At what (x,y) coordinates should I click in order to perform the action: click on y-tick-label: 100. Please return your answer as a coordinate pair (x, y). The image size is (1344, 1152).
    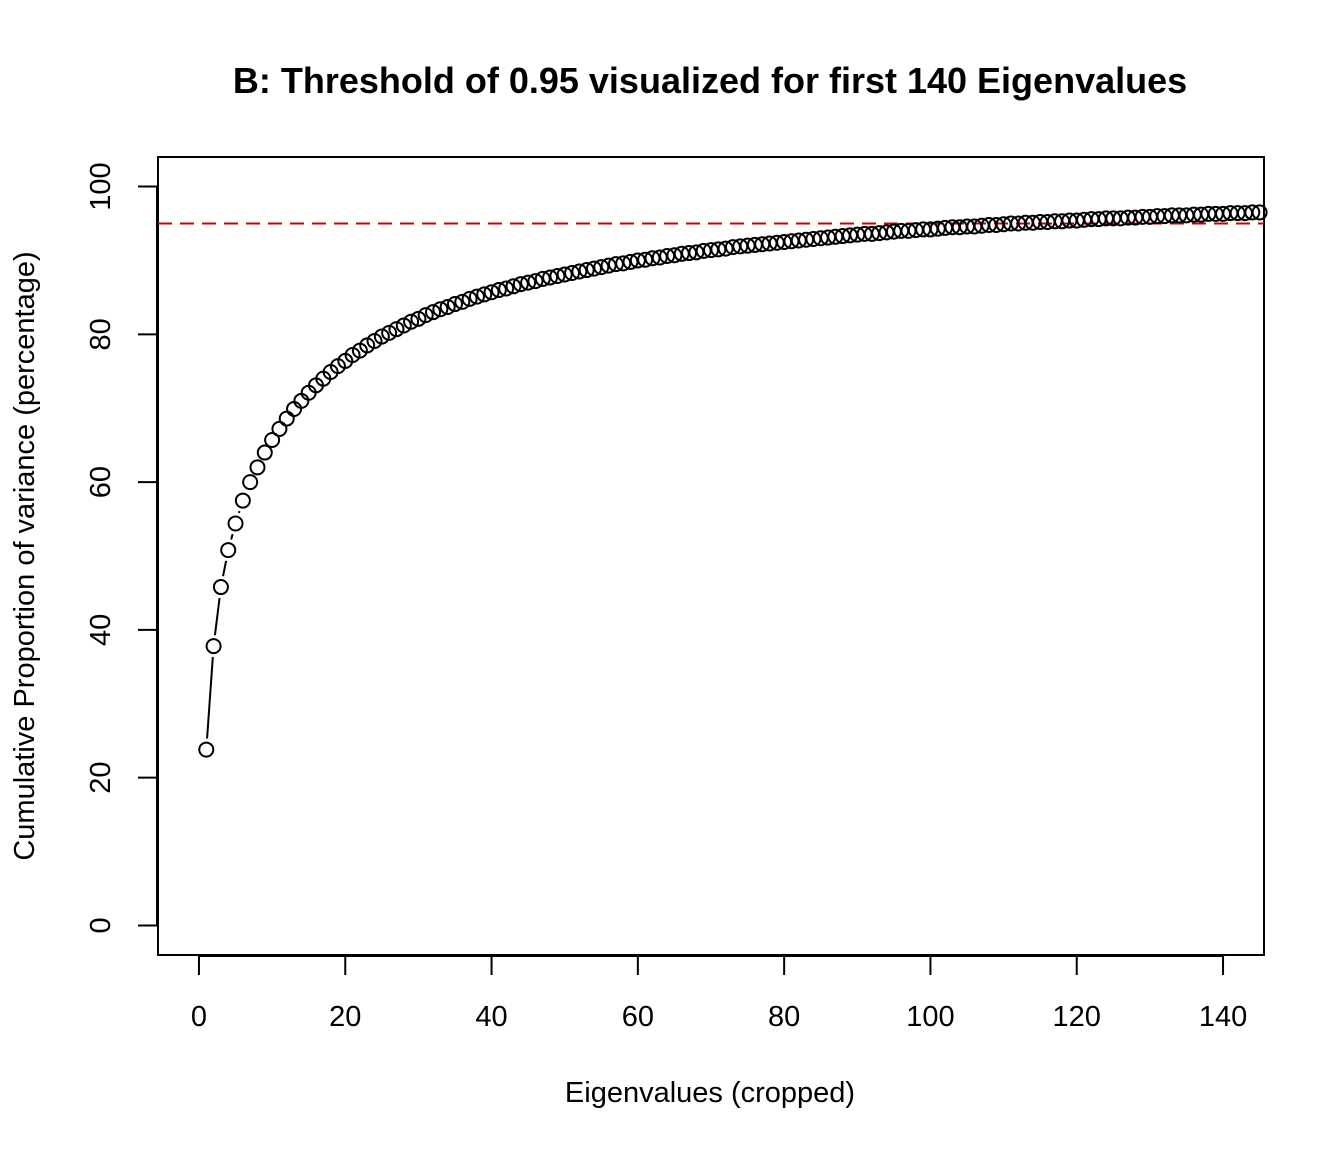
    Looking at the image, I should click on (101, 186).